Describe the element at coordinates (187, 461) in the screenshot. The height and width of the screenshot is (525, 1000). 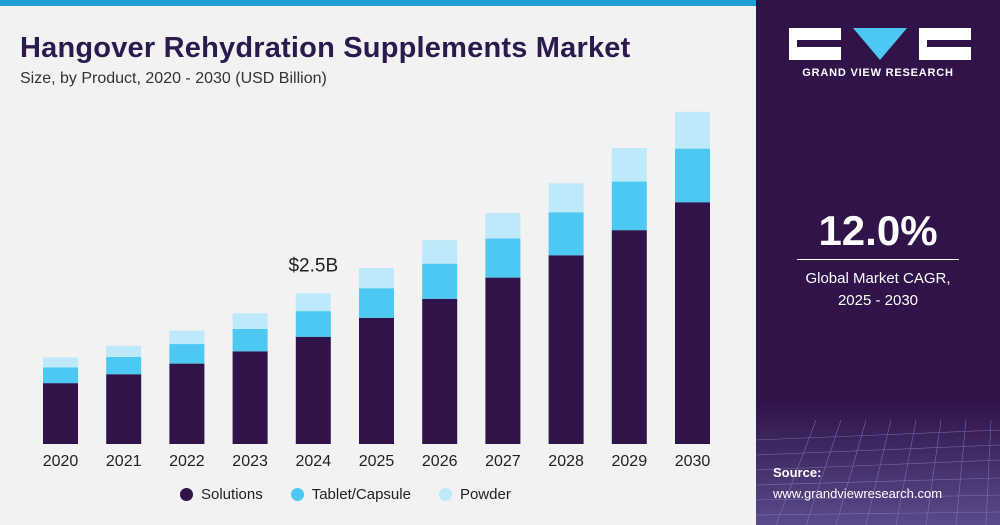
I see `x-tick-label-2022: 2022` at that location.